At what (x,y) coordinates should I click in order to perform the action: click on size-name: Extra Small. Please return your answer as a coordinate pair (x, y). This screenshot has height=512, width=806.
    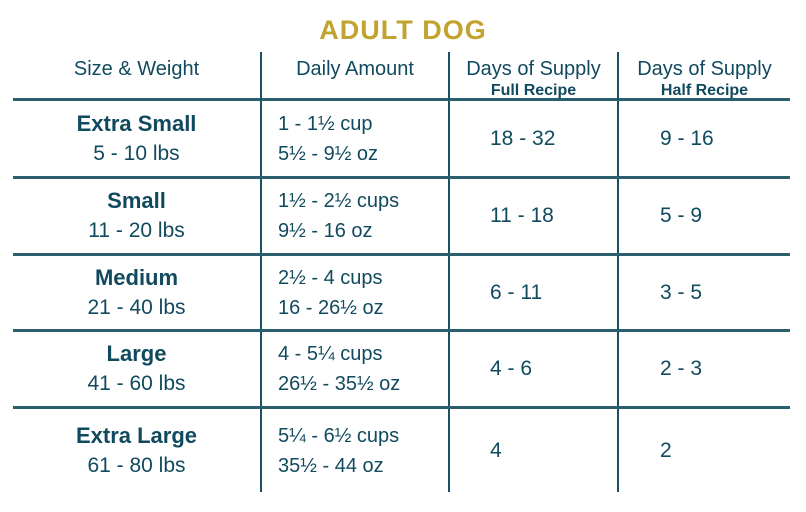
    Looking at the image, I should click on (136, 123).